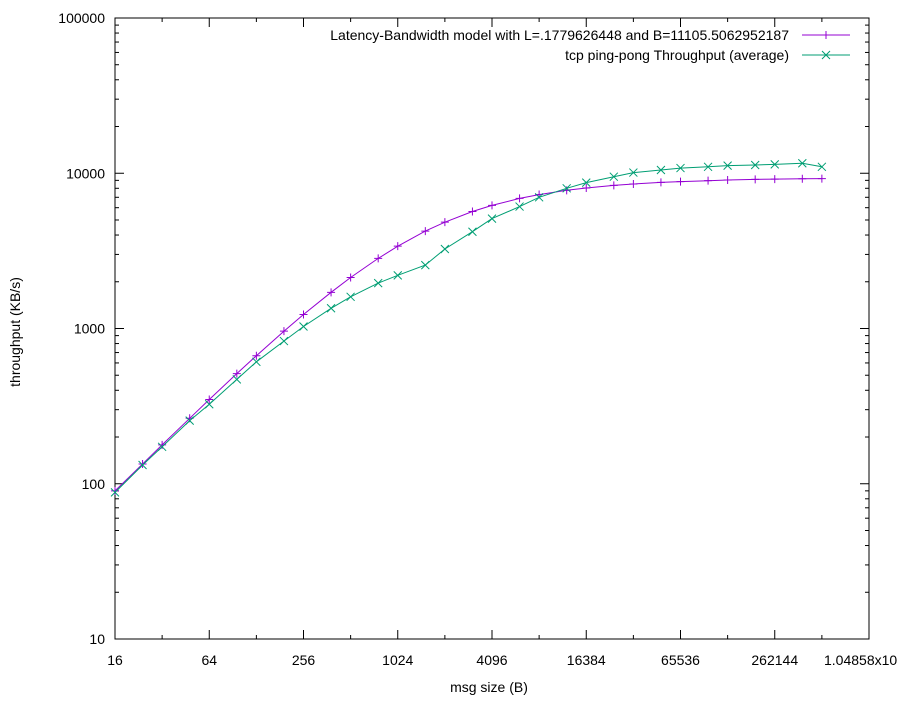 The height and width of the screenshot is (705, 900). I want to click on x-tick-label: 256, so click(304, 660).